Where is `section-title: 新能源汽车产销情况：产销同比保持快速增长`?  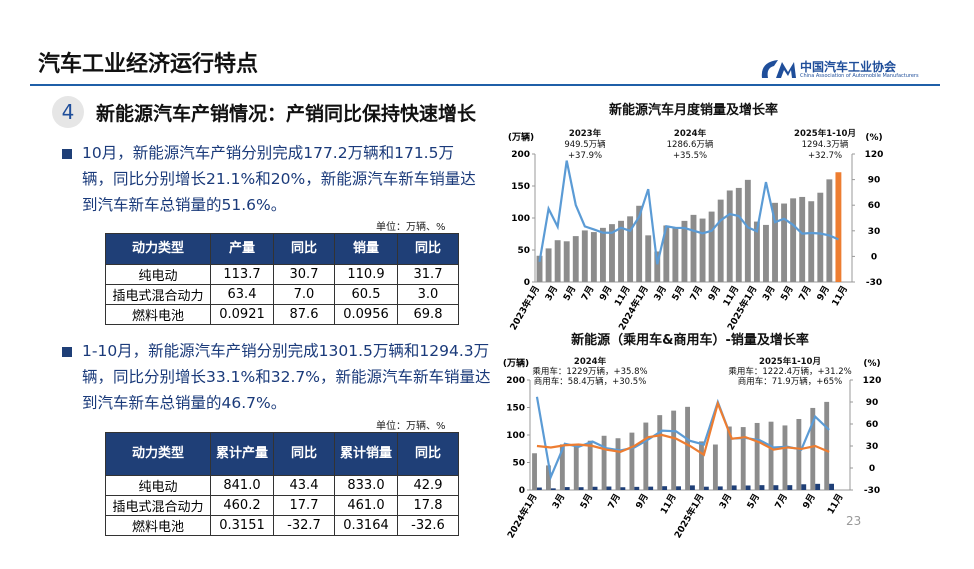
section-title: 新能源汽车产销情况：产销同比保持快速增长 is located at coordinates (286, 114).